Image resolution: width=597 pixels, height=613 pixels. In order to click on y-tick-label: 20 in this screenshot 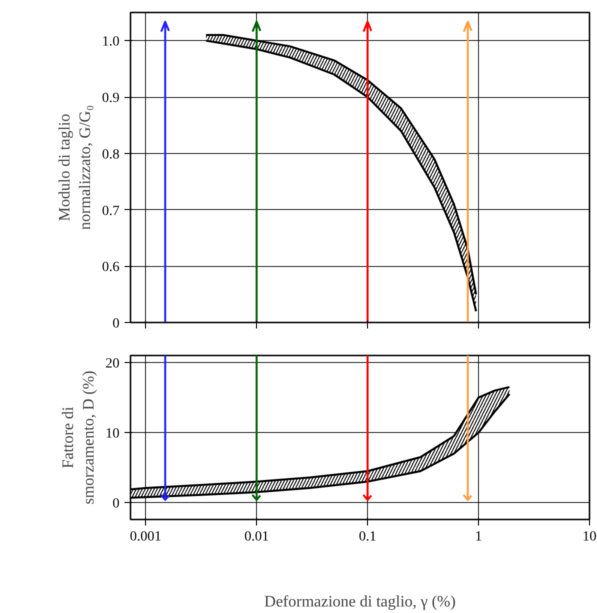, I will do `click(113, 364)`.